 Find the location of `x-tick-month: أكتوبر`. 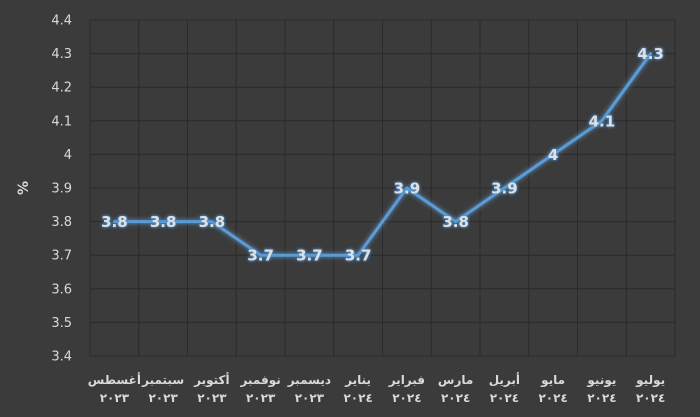

x-tick-month: أكتوبر is located at coordinates (211, 380).